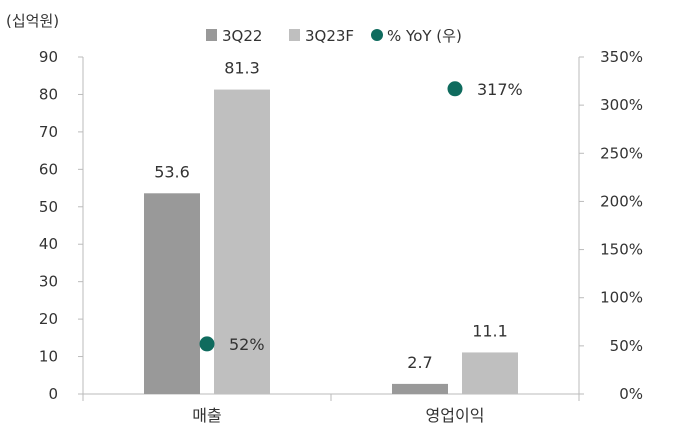  Describe the element at coordinates (48, 57) in the screenshot. I see `left-tick-label: 90` at that location.